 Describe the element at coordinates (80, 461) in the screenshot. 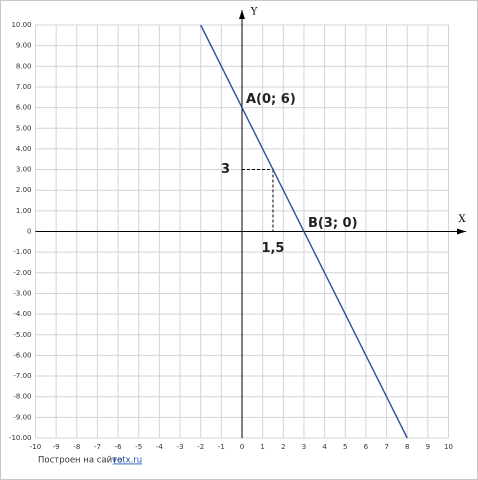

I see `footer-text: Построен на сайте` at that location.